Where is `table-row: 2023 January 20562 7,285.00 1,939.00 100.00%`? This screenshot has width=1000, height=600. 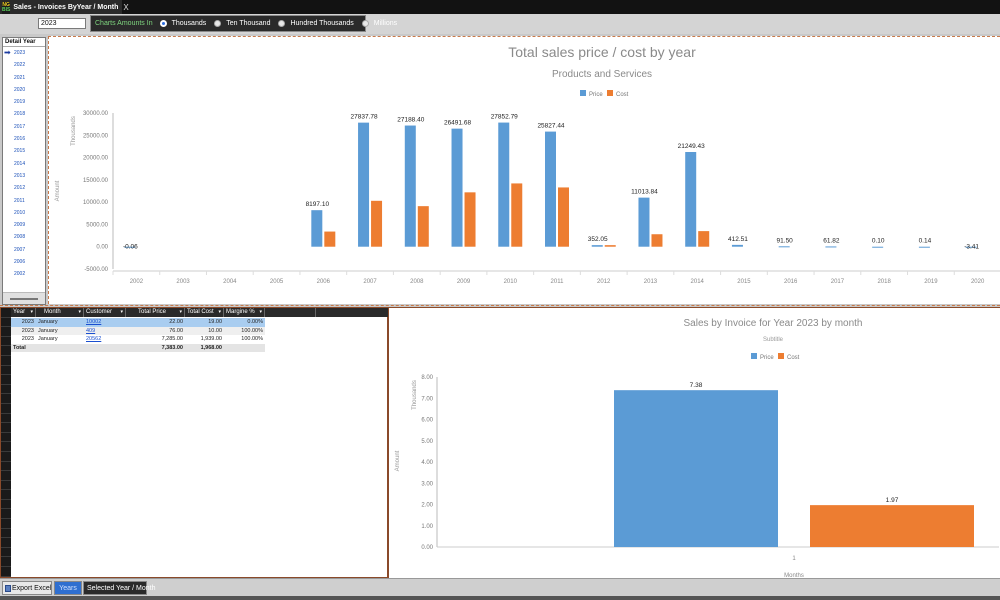 table-row: 2023 January 20562 7,285.00 1,939.00 100.00% is located at coordinates (138, 339).